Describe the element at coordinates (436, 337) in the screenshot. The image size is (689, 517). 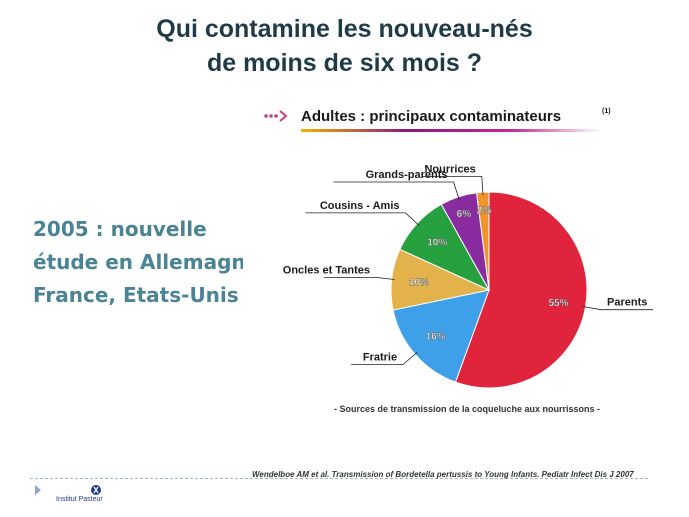
I see `pie-value-label-fratrie: 16%` at that location.